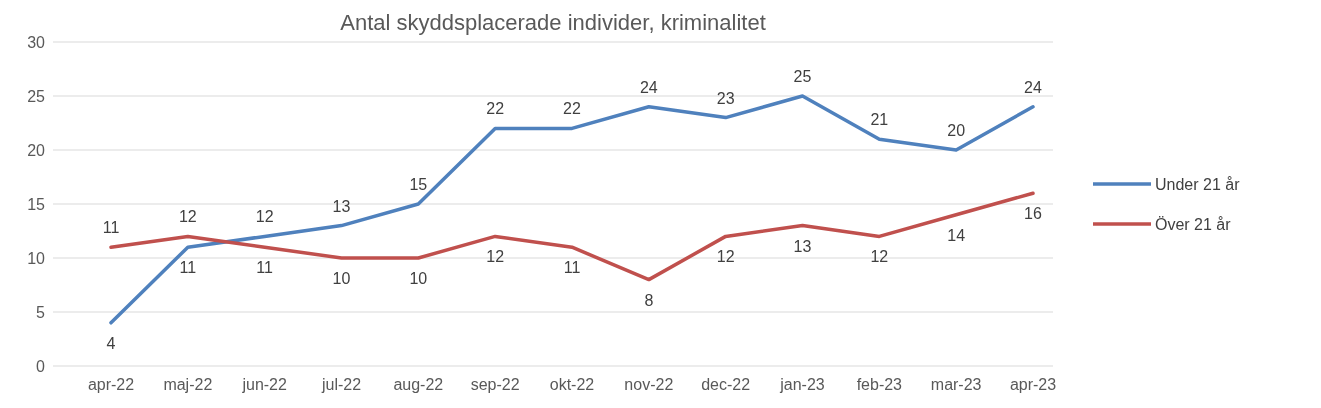 The width and height of the screenshot is (1321, 408). I want to click on y-tick-label: 25, so click(36, 96).